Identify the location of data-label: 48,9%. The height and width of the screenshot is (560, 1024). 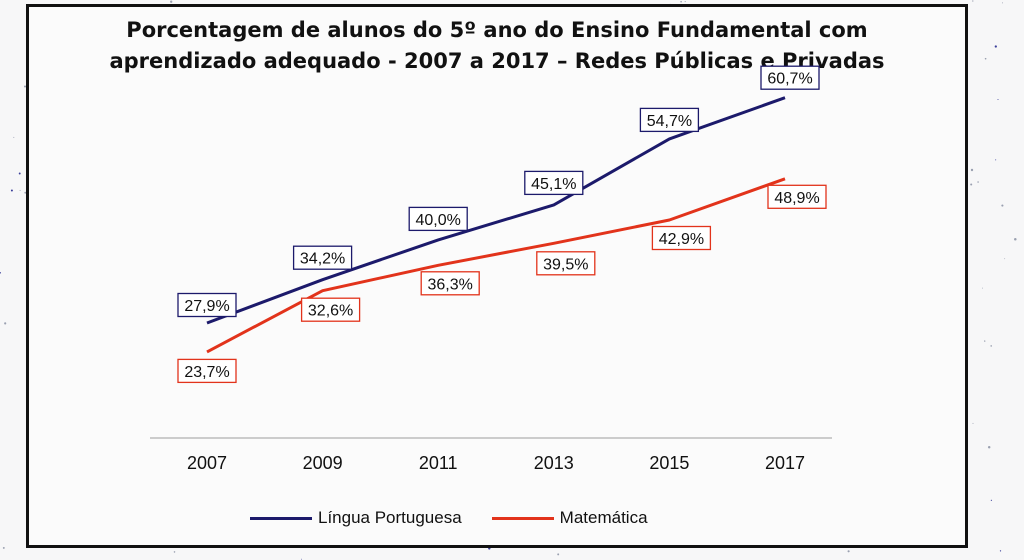
(796, 198).